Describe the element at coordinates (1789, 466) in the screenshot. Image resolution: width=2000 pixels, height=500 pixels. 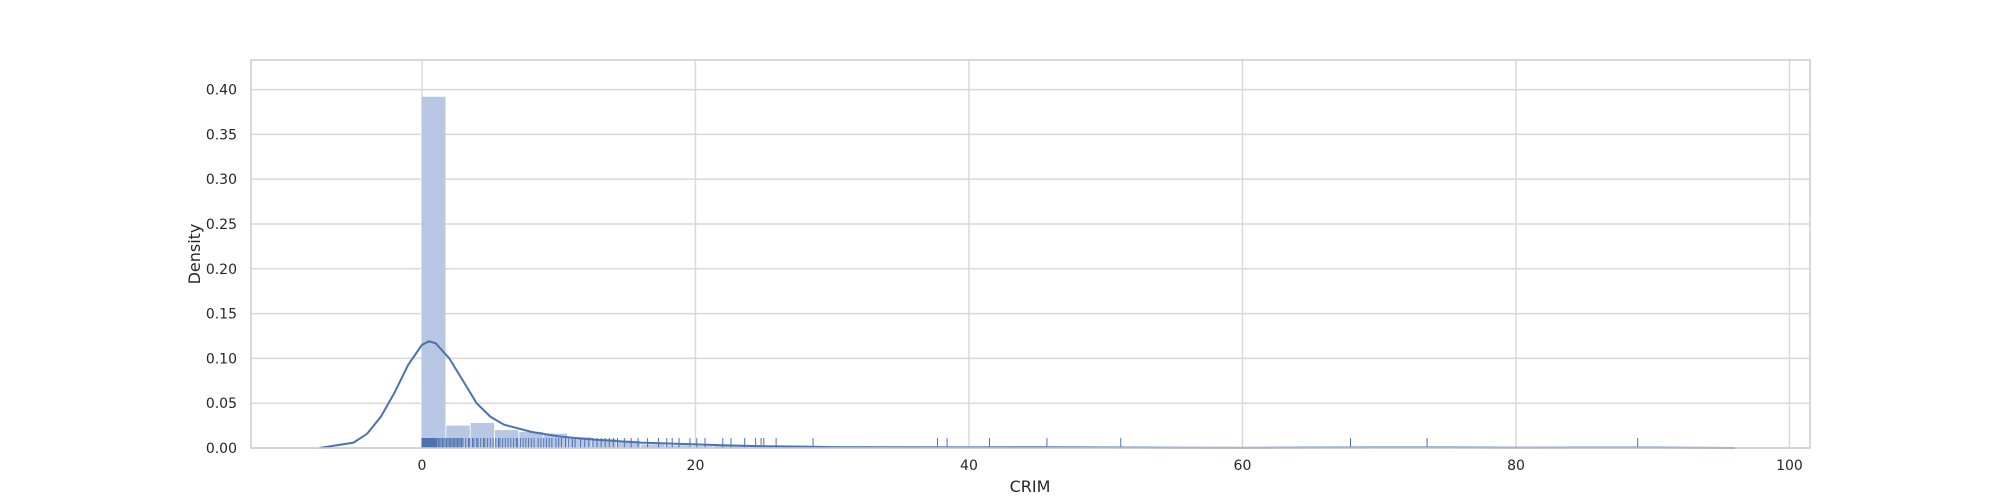
I see `x-tick-label: 100` at that location.